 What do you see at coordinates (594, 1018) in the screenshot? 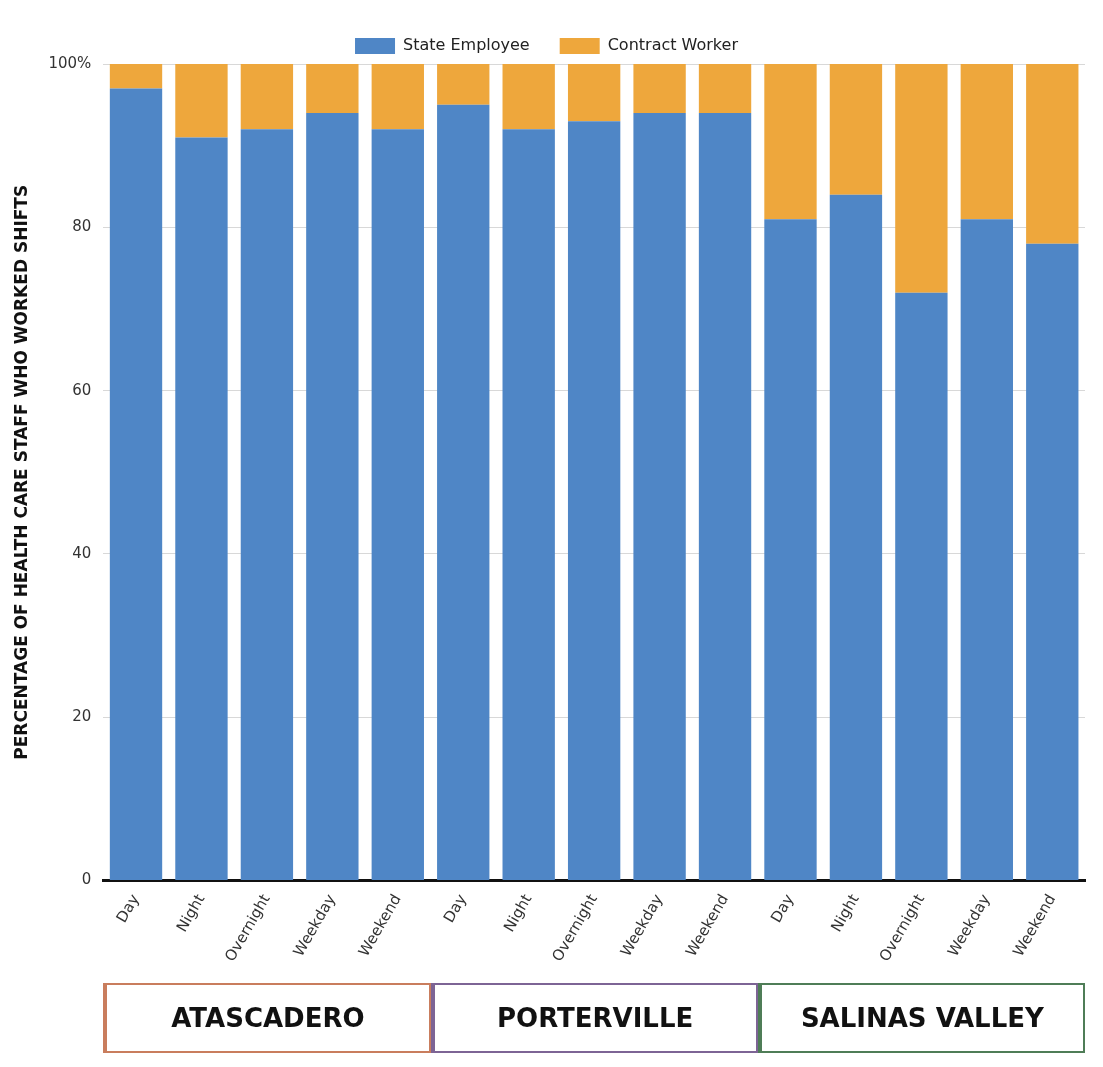
I see `text: PORTERVILLE` at bounding box center [594, 1018].